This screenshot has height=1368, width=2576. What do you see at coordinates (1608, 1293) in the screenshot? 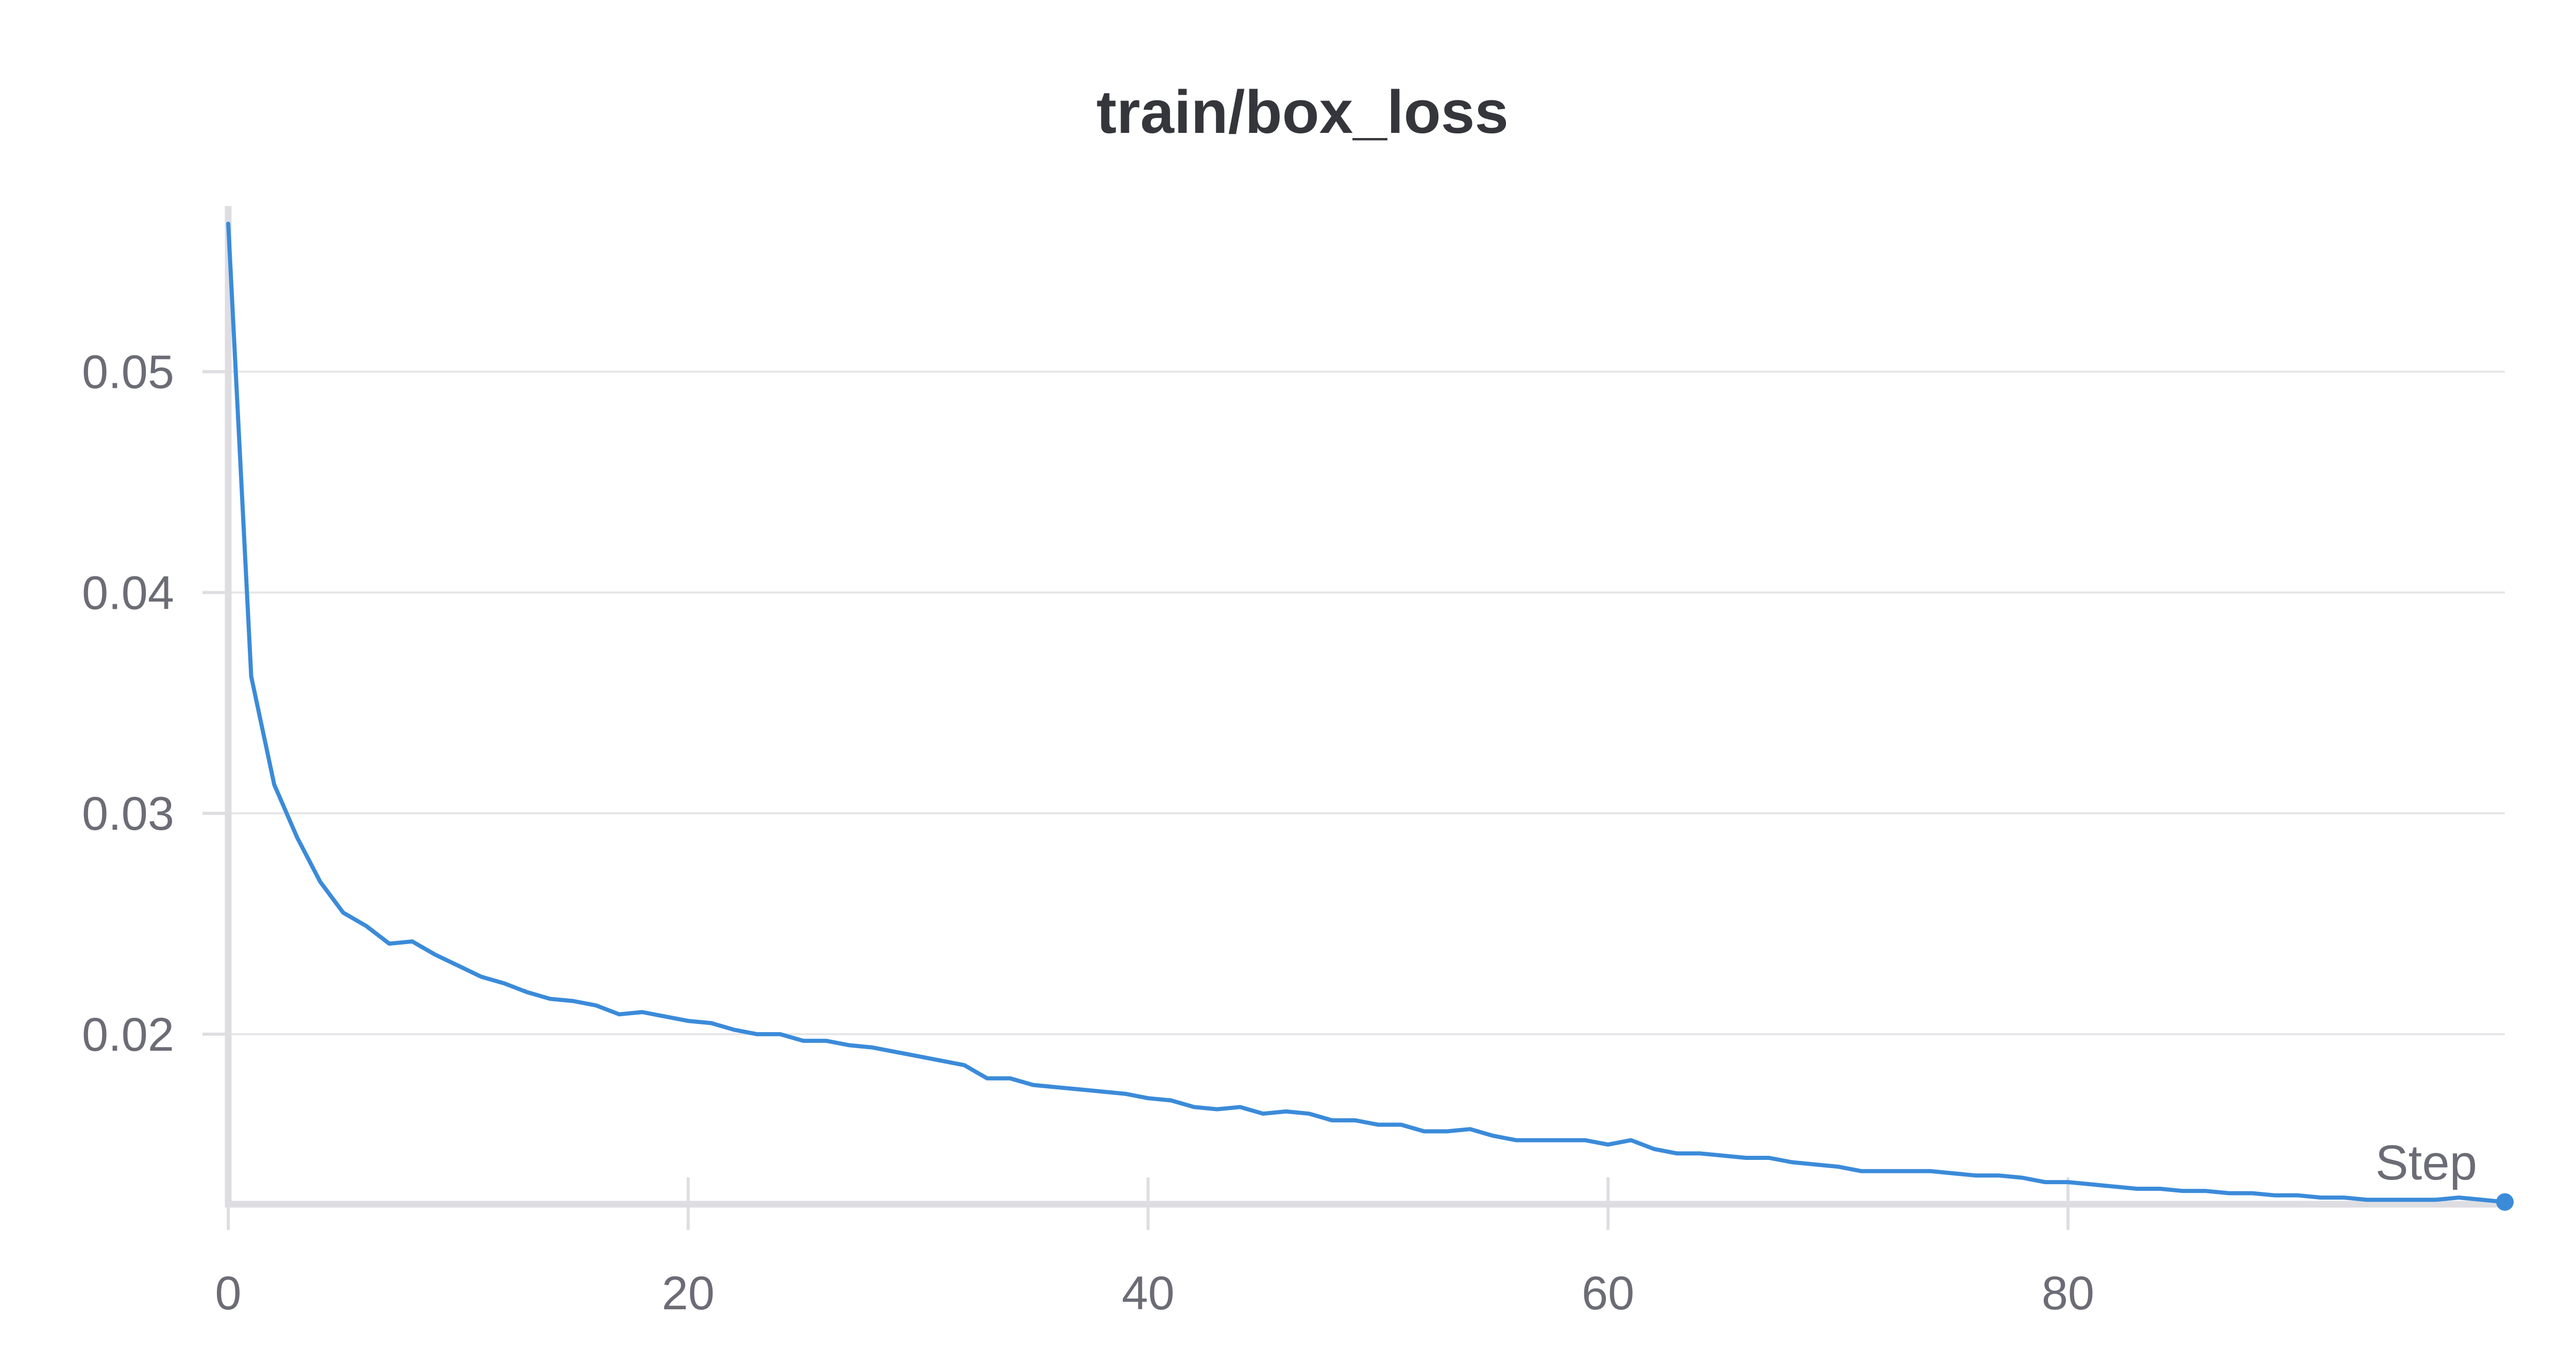
I see `x-tick-label: 60` at bounding box center [1608, 1293].